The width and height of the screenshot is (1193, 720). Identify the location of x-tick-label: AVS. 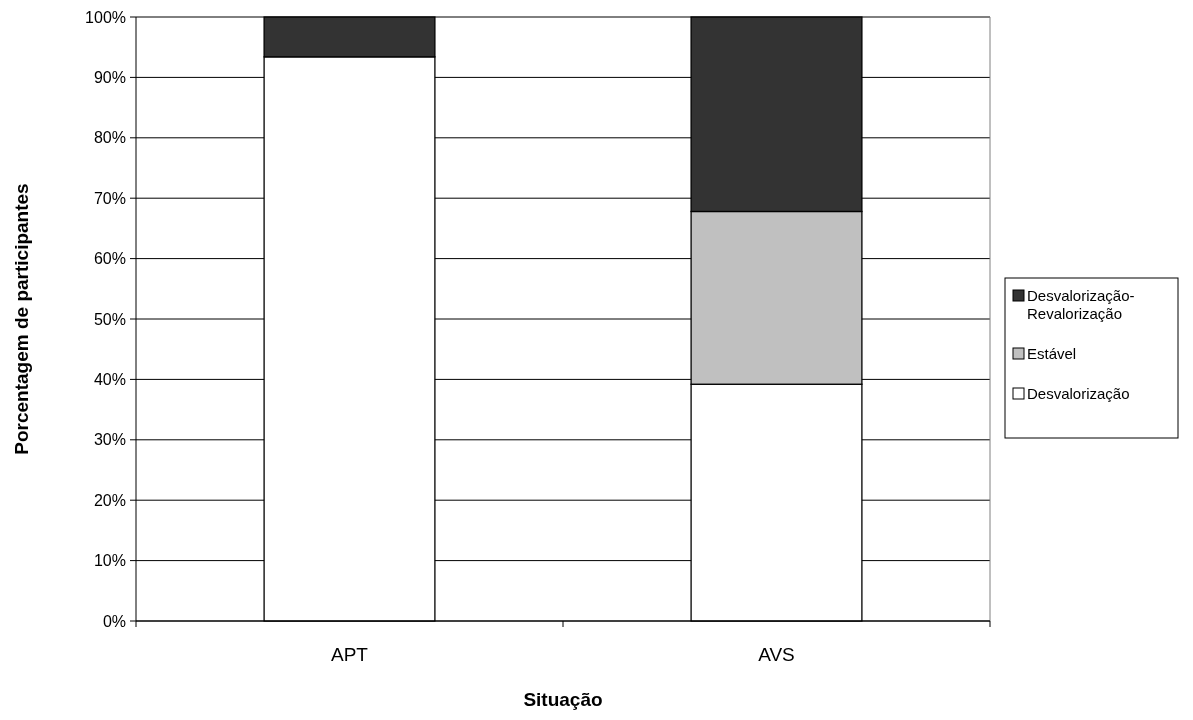
(776, 654).